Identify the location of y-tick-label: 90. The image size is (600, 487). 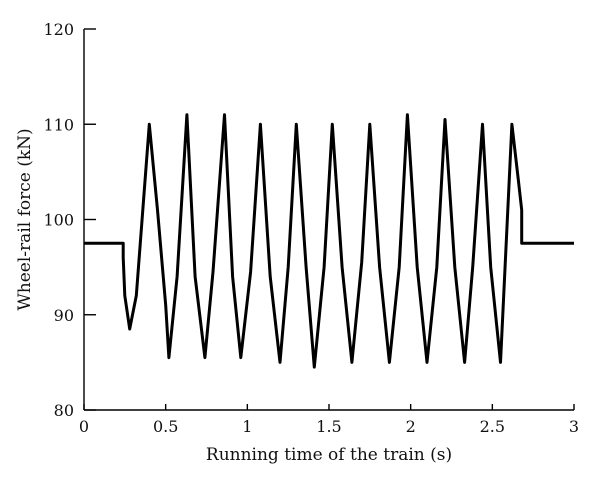
(64, 315).